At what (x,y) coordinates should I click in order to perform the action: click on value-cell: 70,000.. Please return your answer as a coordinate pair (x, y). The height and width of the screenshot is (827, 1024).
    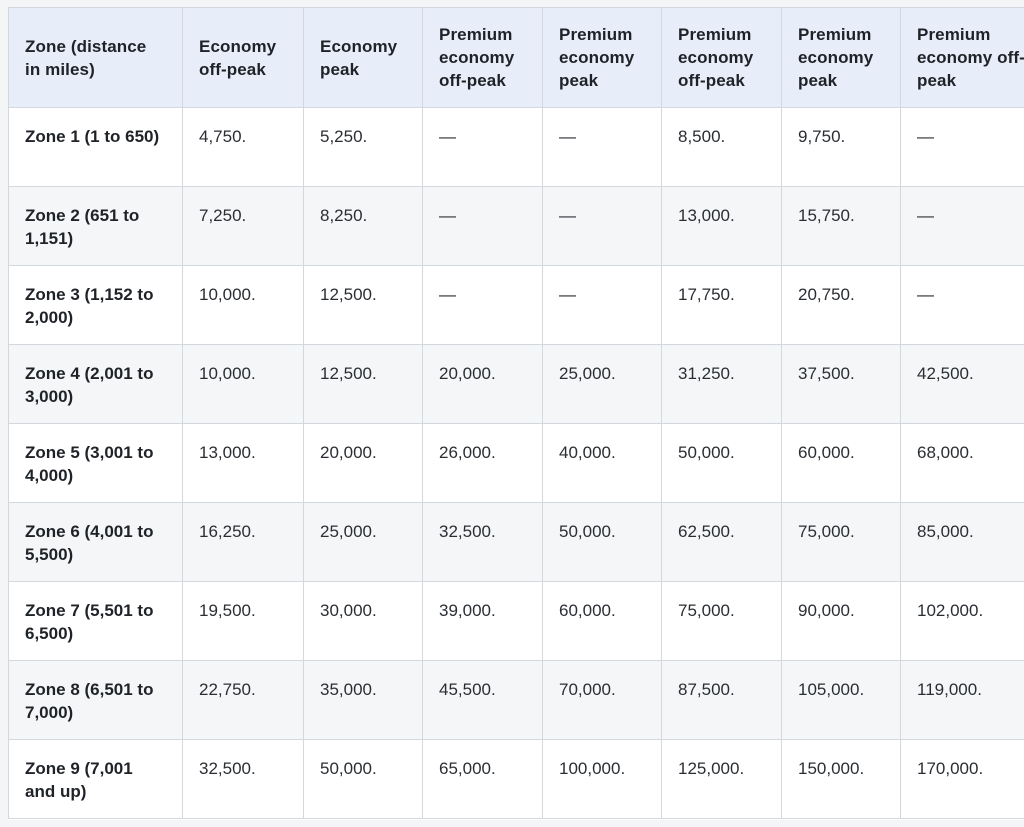
    Looking at the image, I should click on (602, 700).